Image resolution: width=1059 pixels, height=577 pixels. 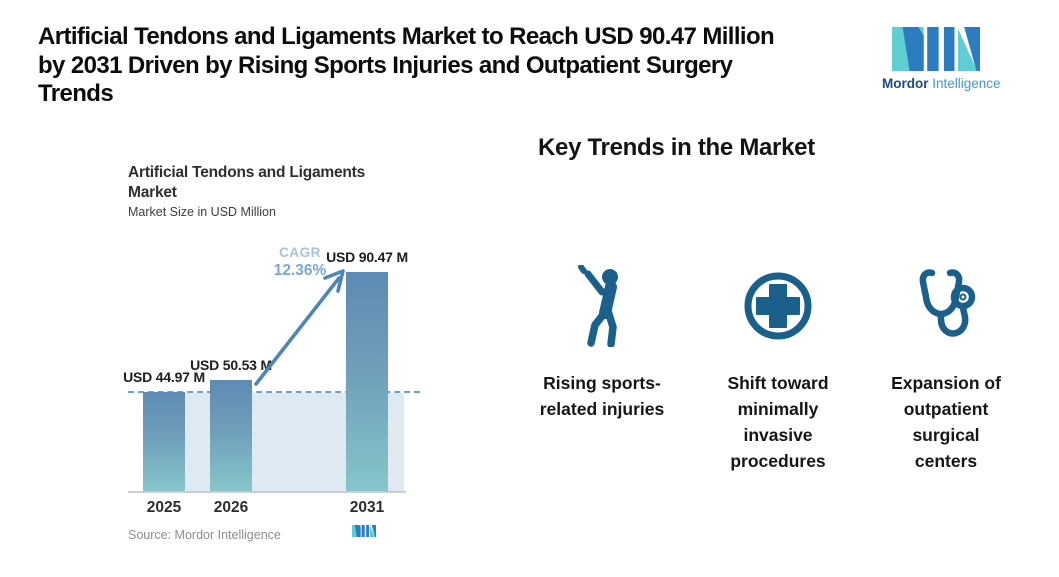 What do you see at coordinates (602, 396) in the screenshot?
I see `trend-label: Rising sports-related injuries` at bounding box center [602, 396].